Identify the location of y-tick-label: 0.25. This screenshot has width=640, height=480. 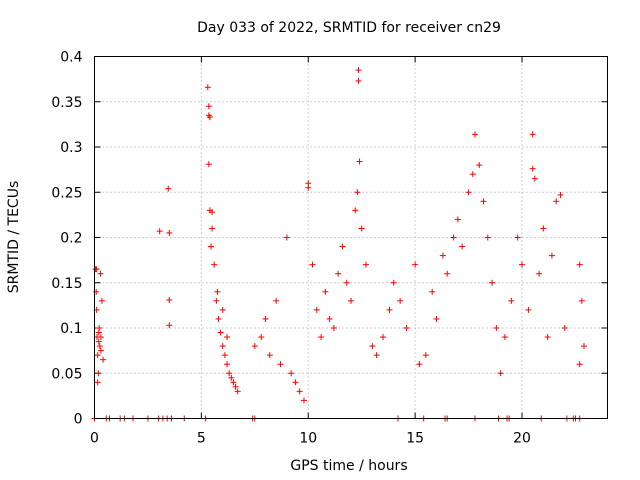
(66, 193).